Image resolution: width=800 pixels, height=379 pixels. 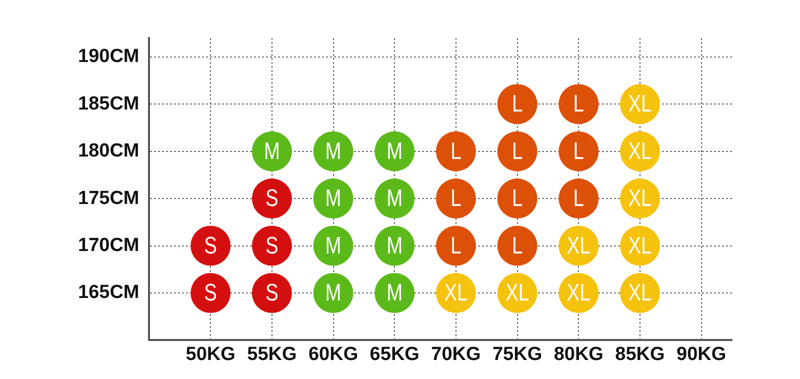 What do you see at coordinates (517, 354) in the screenshot?
I see `x-tick-label: 75KG` at bounding box center [517, 354].